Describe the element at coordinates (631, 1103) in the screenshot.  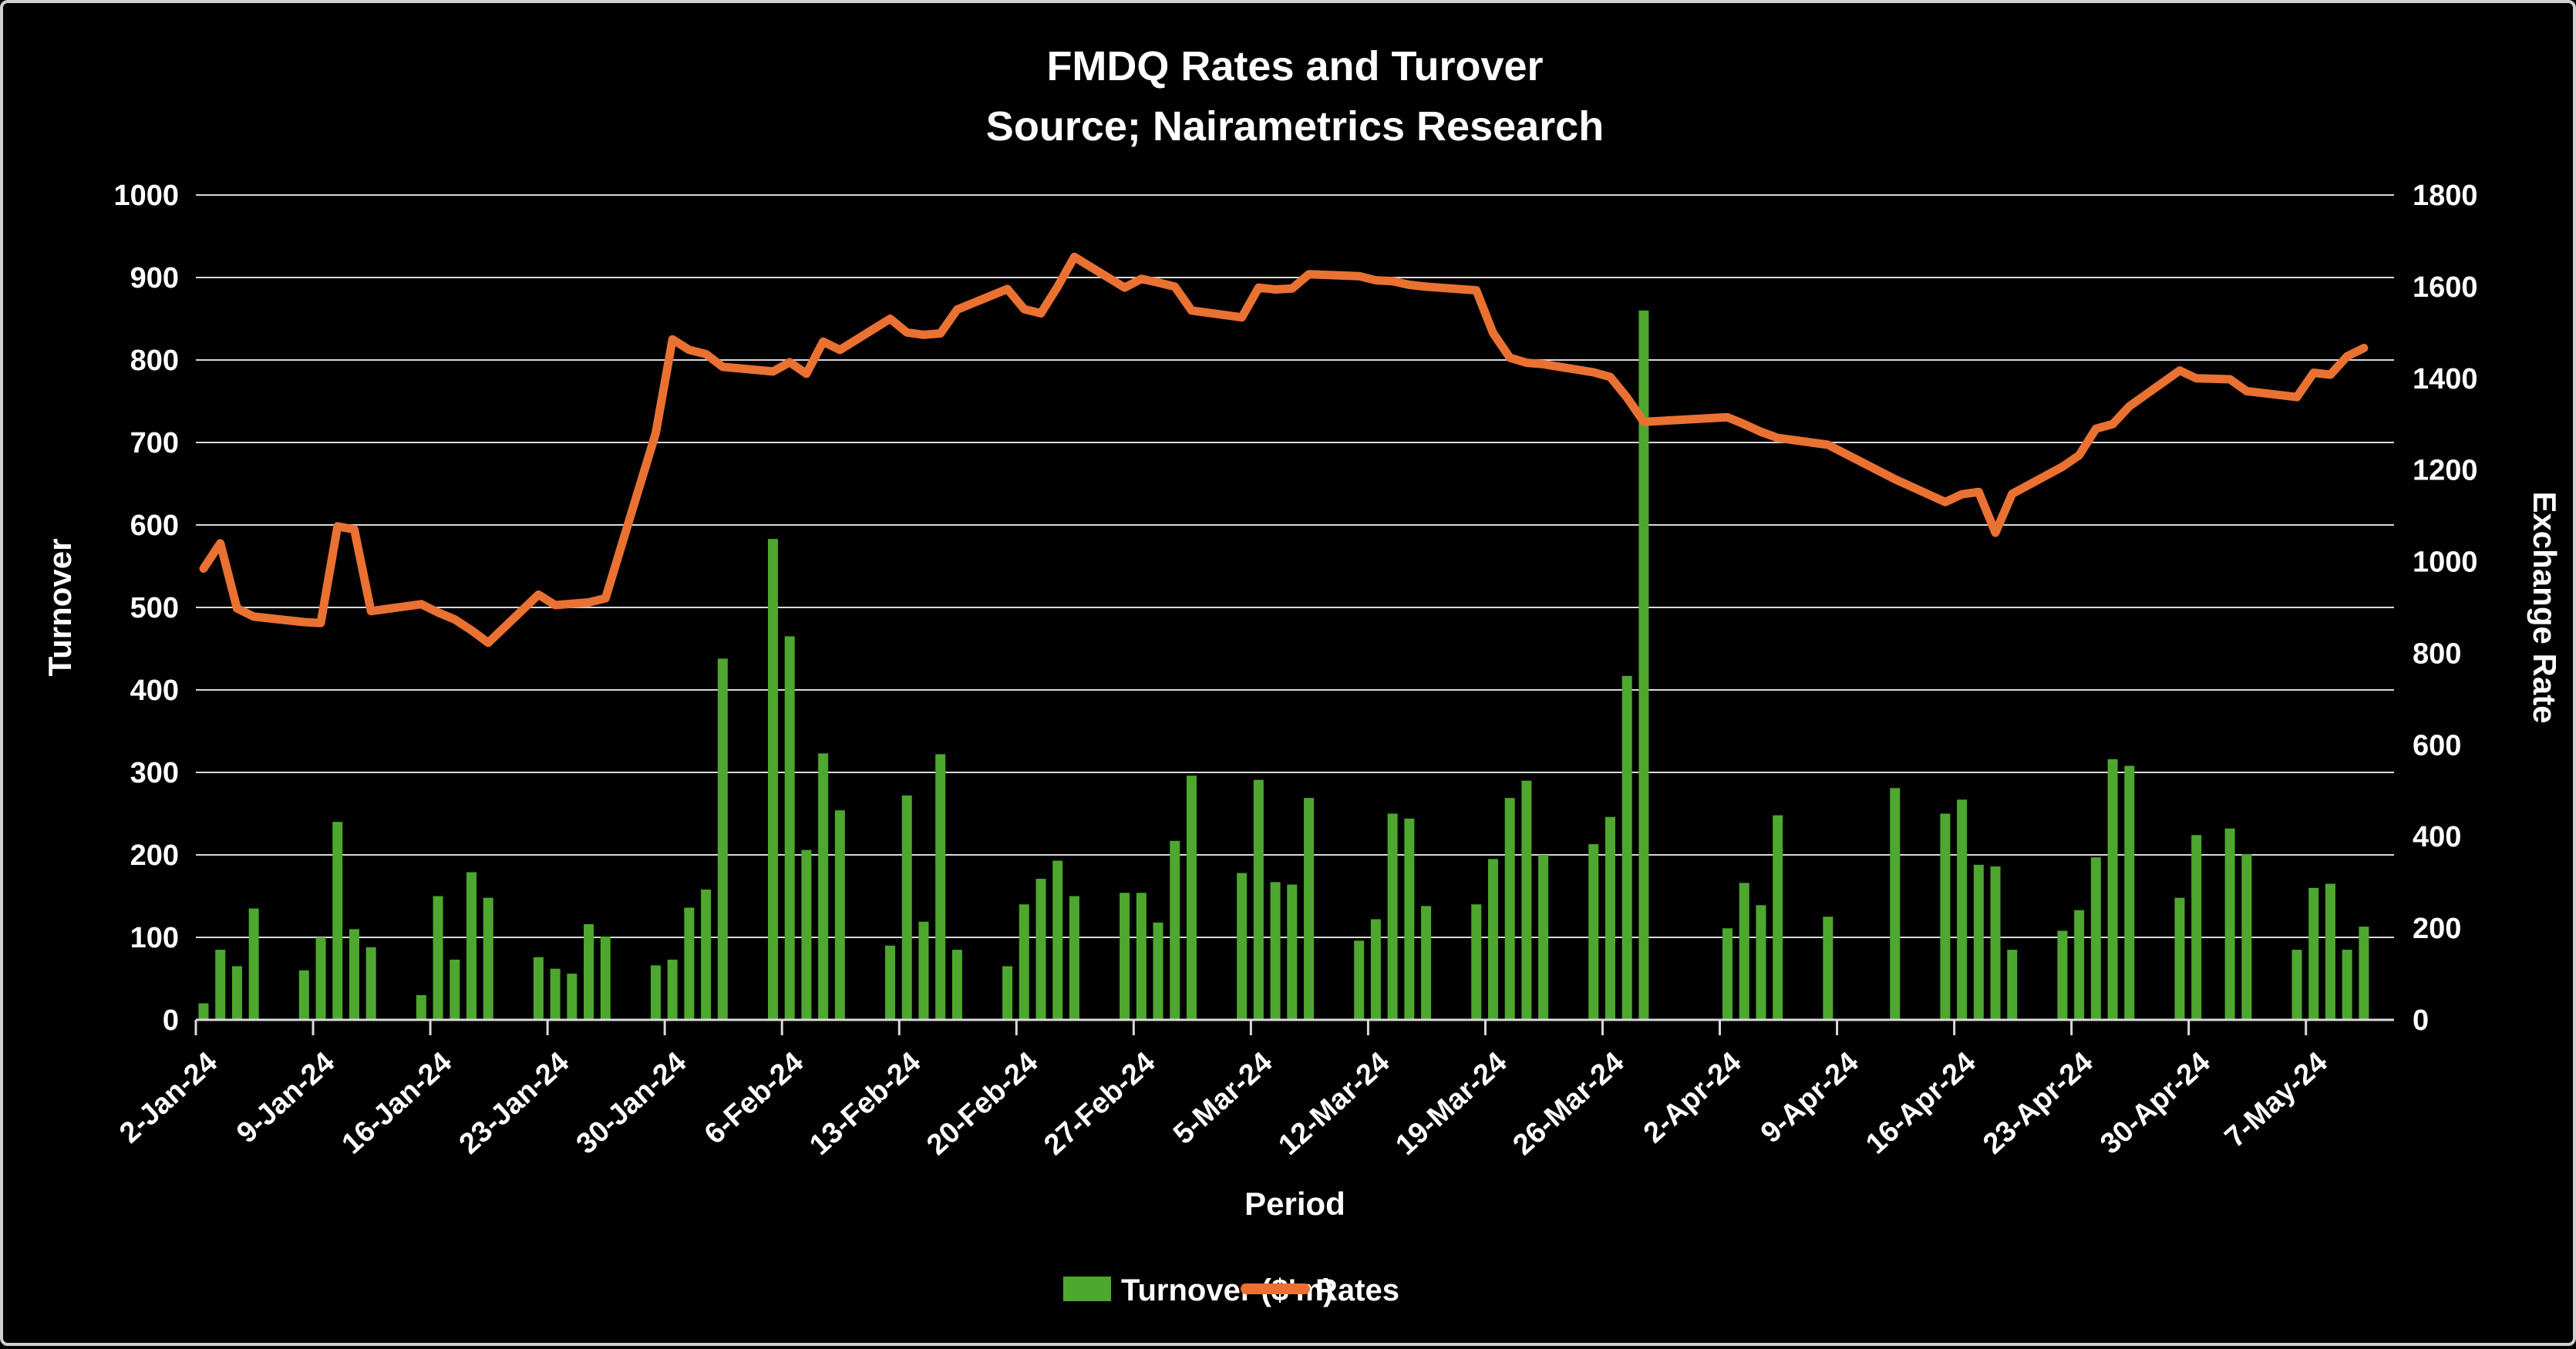
I see `x-axis-tick-label: 30-Jan-24` at that location.